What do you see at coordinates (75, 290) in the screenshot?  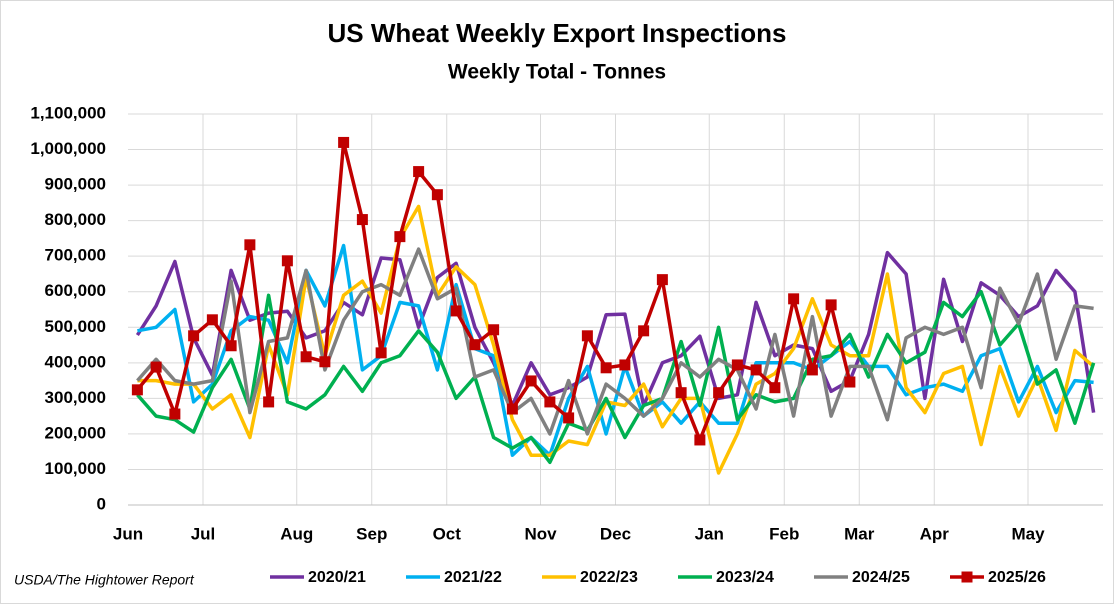 I see `y-tick-label: 600,000` at bounding box center [75, 290].